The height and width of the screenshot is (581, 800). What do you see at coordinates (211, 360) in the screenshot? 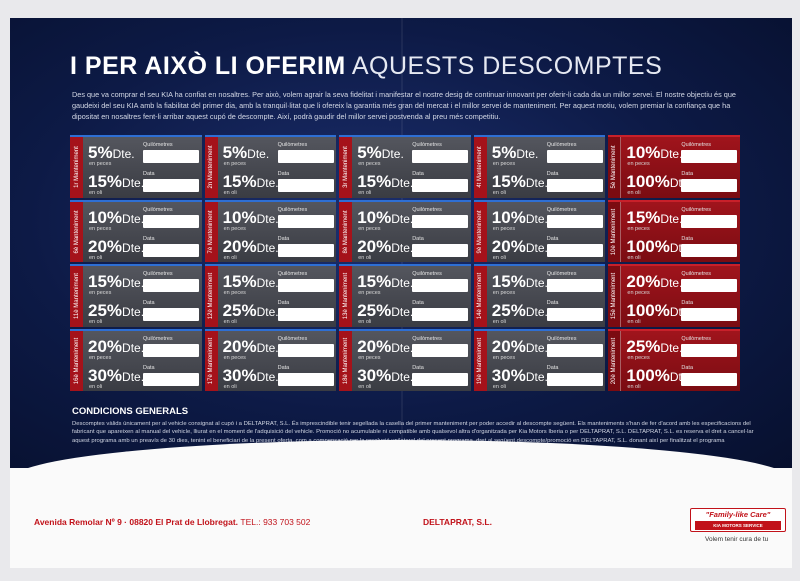
I see `coupon-maintenance-label: 17è Manteniment` at bounding box center [211, 360].